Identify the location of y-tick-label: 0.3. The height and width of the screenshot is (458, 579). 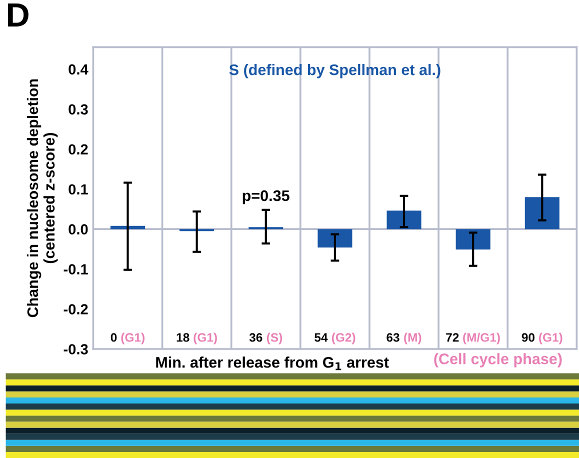
(78, 109).